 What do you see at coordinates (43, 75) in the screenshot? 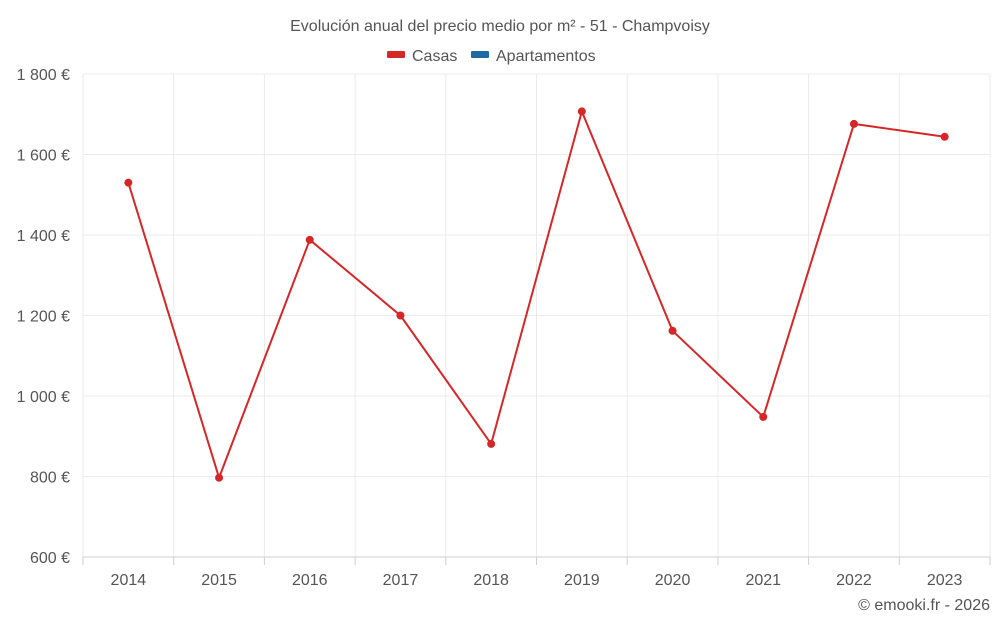
I see `y-tick-label: 1 800 €` at bounding box center [43, 75].